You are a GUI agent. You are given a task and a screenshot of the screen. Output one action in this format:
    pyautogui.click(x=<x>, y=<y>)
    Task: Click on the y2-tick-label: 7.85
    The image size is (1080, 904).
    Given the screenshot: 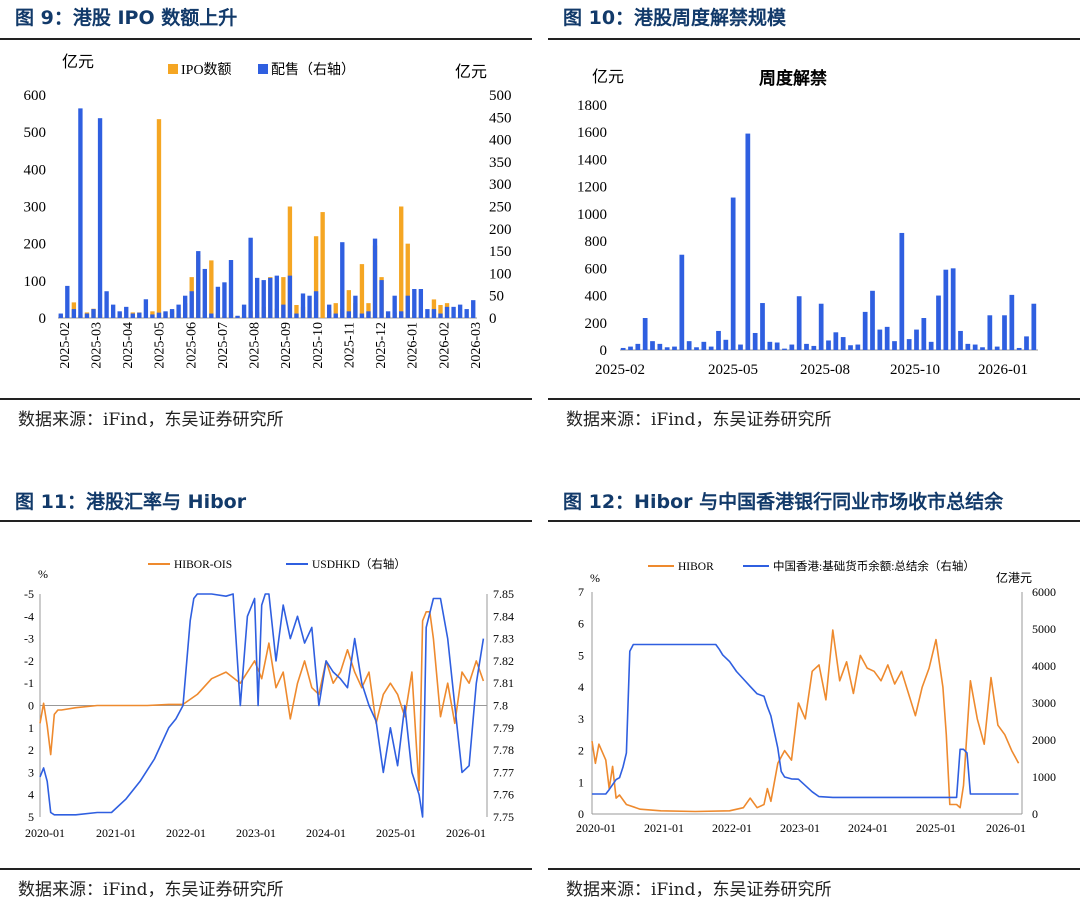 What is the action you would take?
    pyautogui.click(x=503, y=594)
    